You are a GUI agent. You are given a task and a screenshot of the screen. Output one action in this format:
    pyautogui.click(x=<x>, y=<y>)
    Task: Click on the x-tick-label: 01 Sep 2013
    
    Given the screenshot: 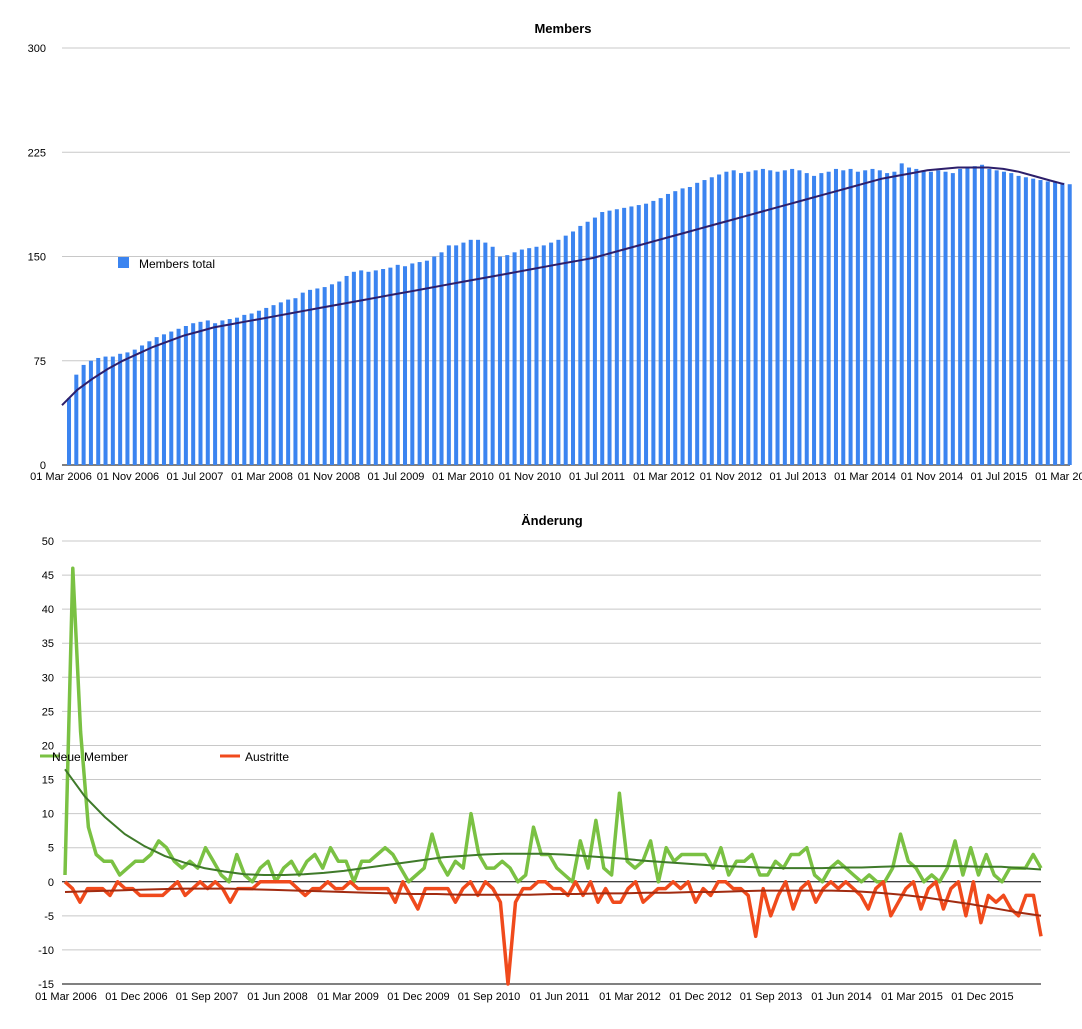 What is the action you would take?
    pyautogui.click(x=771, y=997)
    